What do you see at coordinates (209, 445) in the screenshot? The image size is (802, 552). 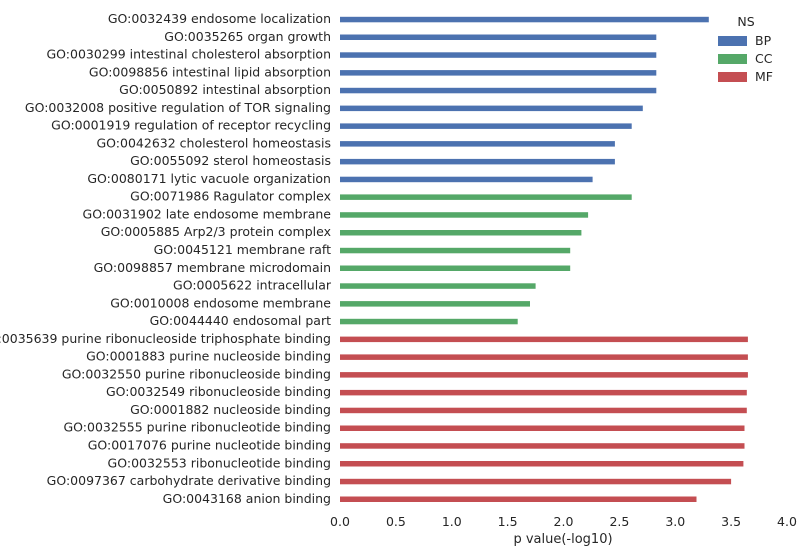 I see `category-label: GO:0017076 purine nucleotide binding` at bounding box center [209, 445].